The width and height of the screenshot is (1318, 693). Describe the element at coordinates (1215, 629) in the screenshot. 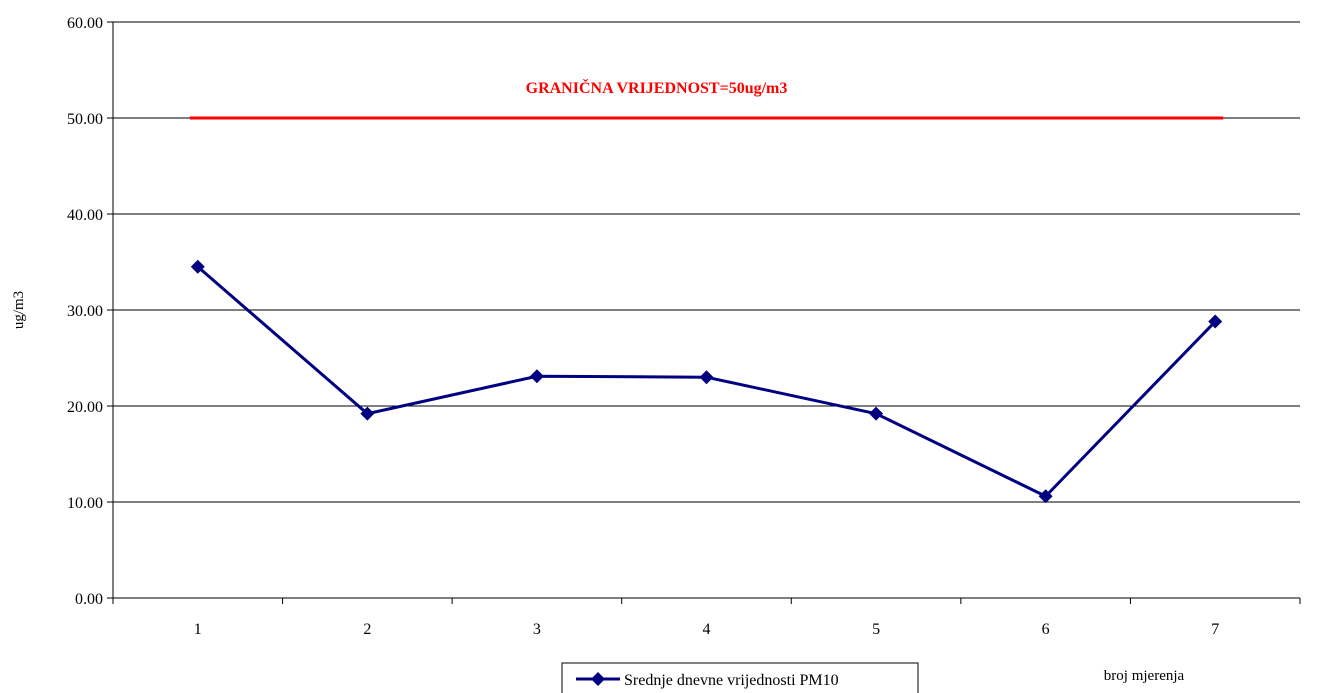

I see `x-tick-label: 7` at that location.